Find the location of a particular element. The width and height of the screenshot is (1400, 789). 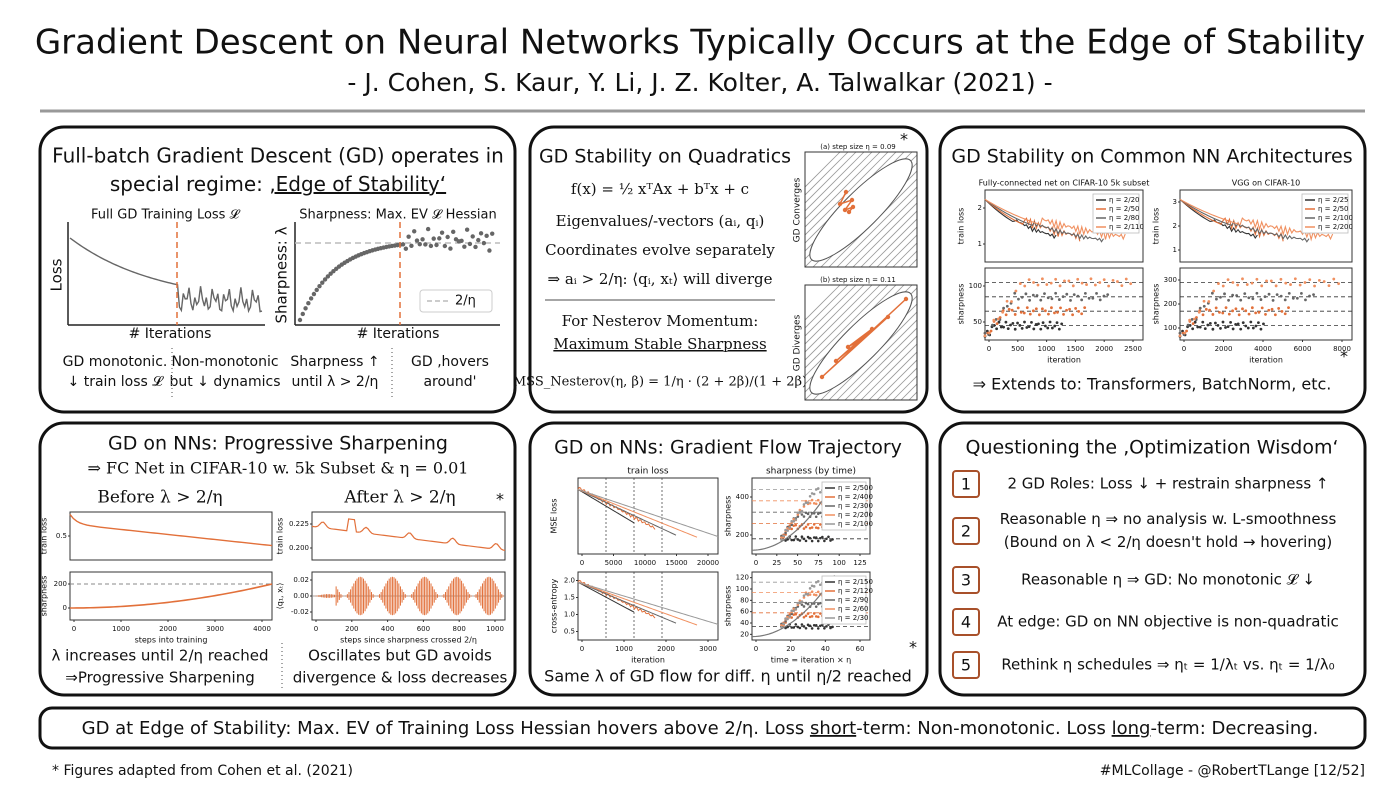

y-tick-label: 1 is located at coordinates (980, 244).